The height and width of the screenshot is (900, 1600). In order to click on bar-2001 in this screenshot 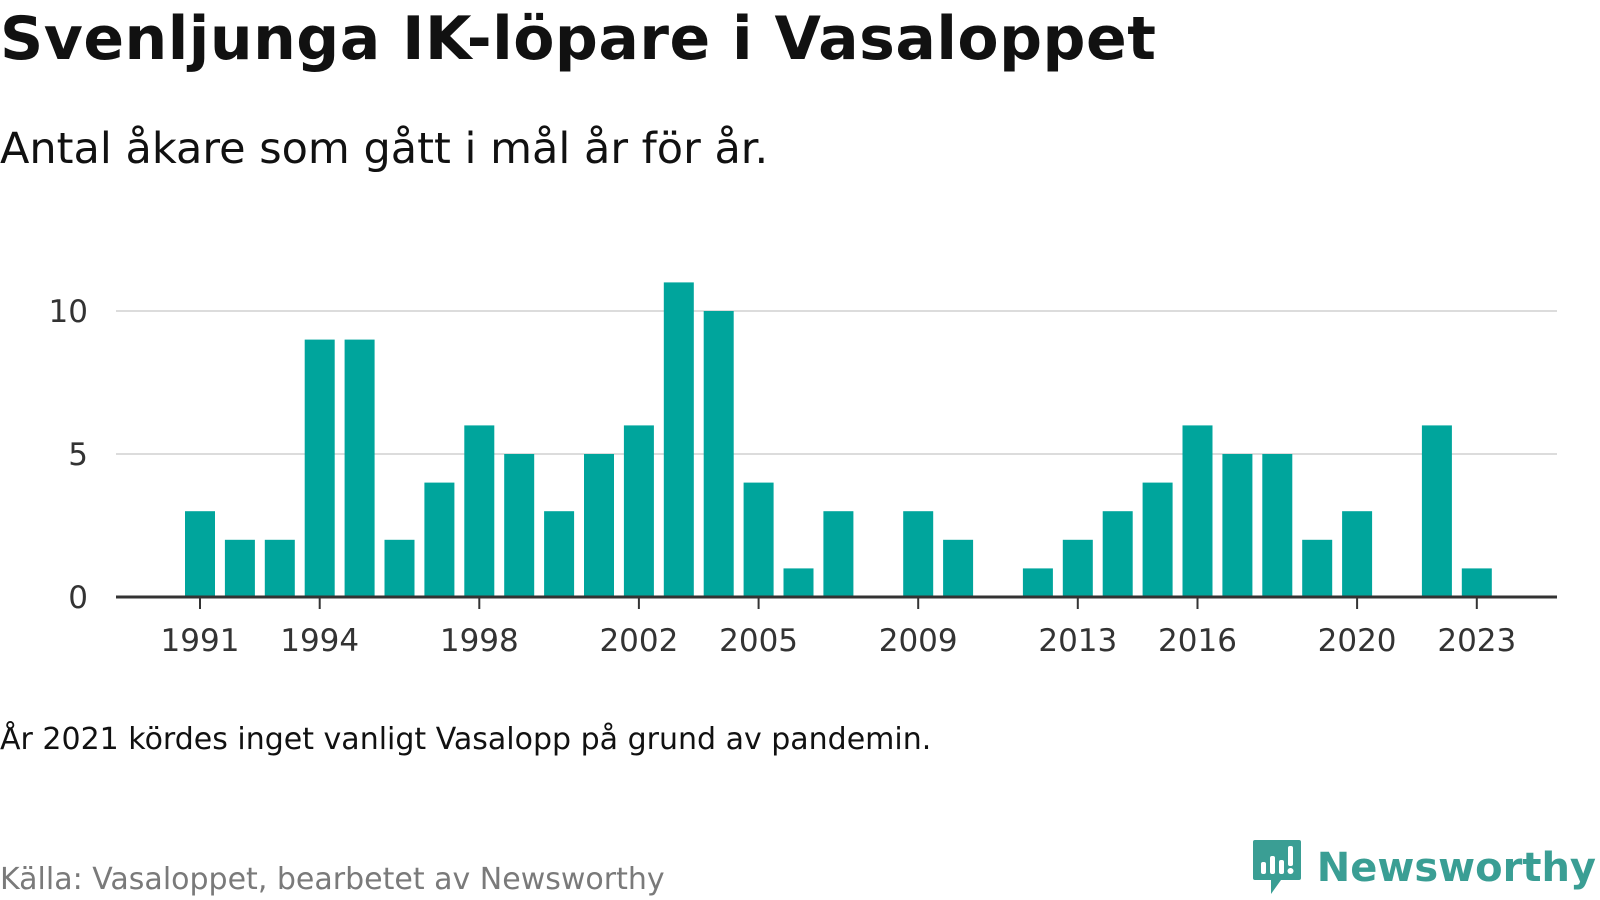, I will do `click(599, 525)`.